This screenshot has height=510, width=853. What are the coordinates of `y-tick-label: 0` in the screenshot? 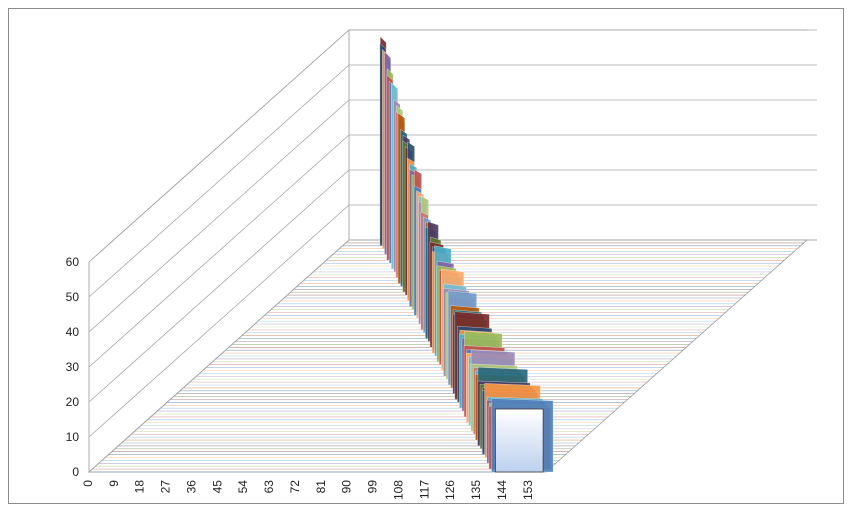 It's located at (75, 472).